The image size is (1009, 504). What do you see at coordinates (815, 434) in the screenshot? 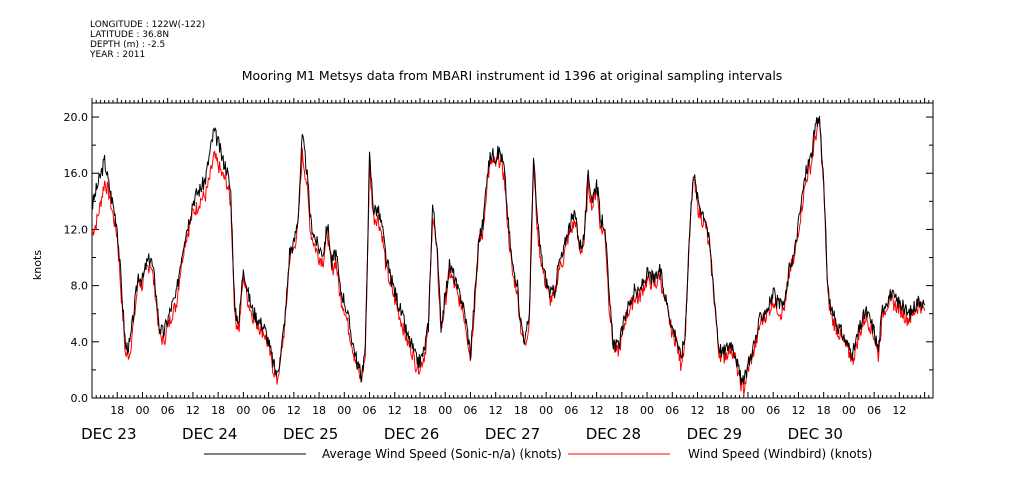
I see `day-label: DEC 30` at bounding box center [815, 434].